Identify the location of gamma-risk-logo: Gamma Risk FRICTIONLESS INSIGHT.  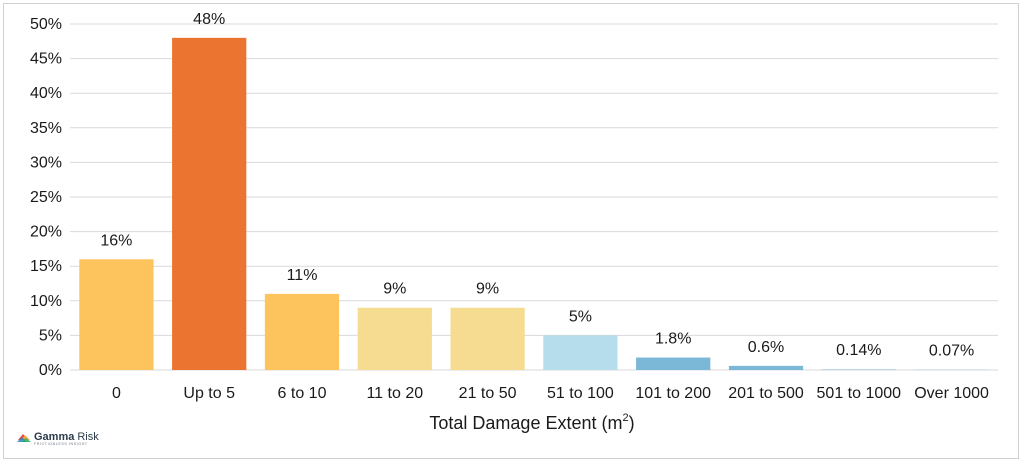
(58, 438).